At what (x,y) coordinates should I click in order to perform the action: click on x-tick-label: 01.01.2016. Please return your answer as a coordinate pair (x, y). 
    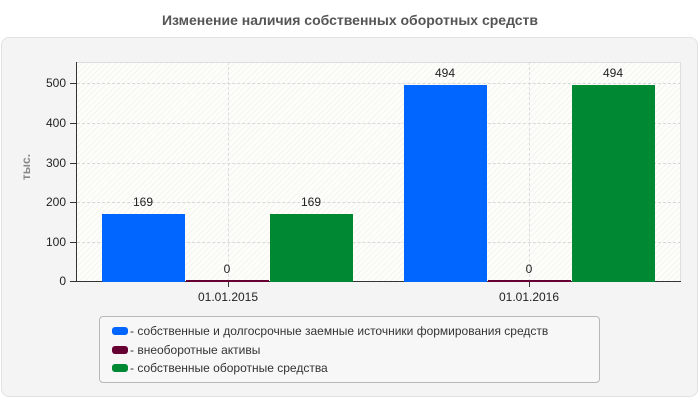
    Looking at the image, I should click on (529, 297).